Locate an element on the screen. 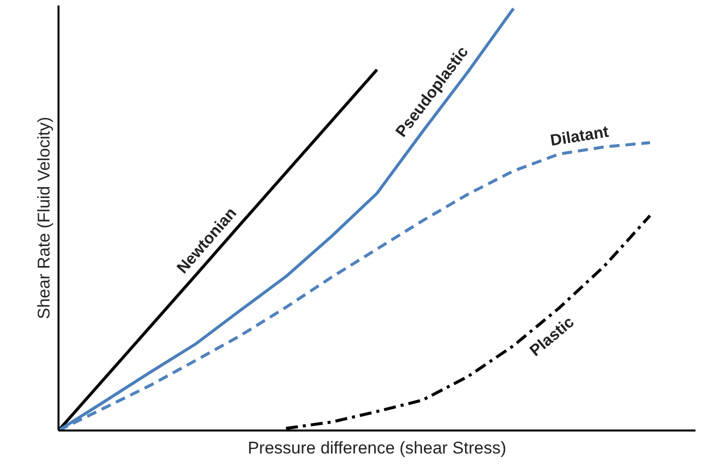 The image size is (701, 476). text: Dilatant is located at coordinates (580, 137).